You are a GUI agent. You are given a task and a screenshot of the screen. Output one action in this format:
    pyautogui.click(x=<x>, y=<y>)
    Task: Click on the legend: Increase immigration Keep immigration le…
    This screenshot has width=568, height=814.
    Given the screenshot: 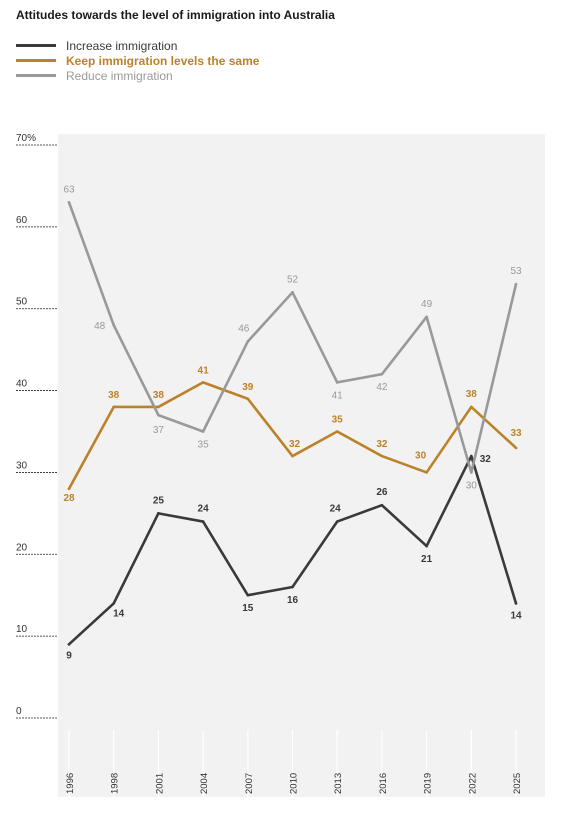 What is the action you would take?
    pyautogui.click(x=137, y=60)
    